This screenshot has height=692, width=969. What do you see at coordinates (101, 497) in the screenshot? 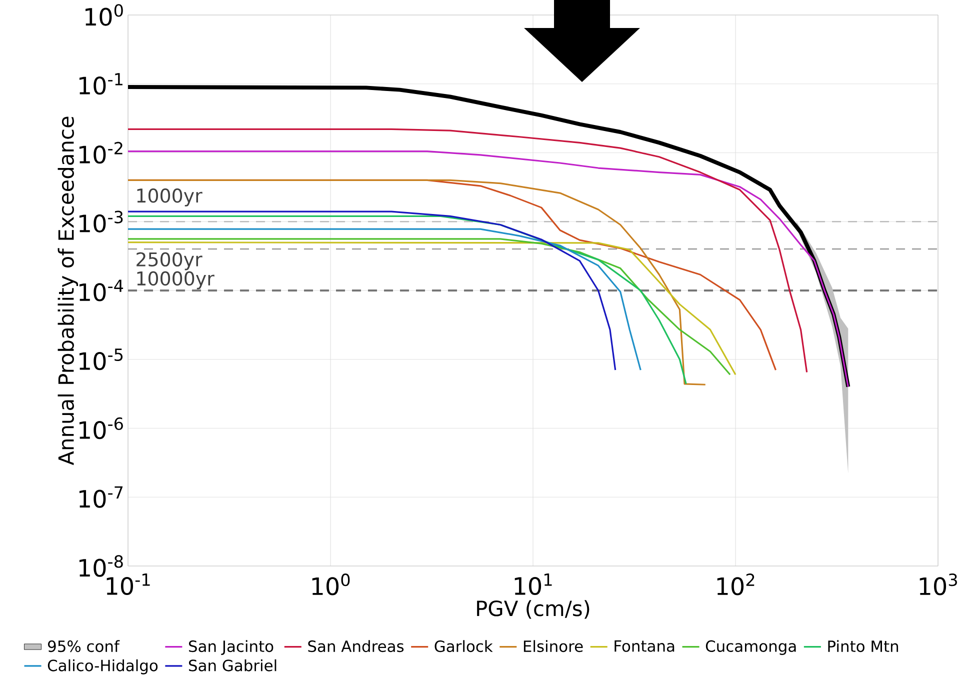
I see `y-tick-label: 10$^{-7}$` at bounding box center [101, 497].